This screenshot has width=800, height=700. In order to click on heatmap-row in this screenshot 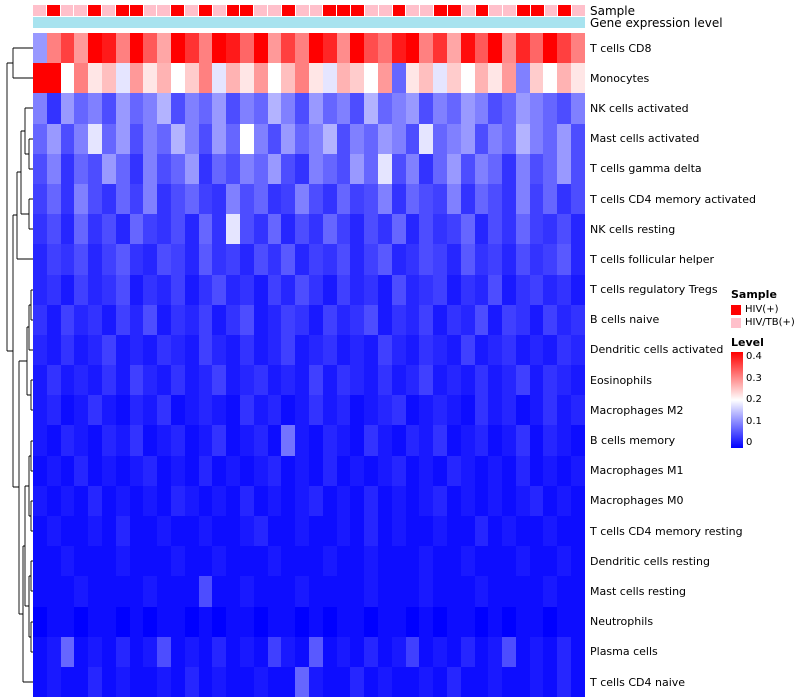, I will do `click(309, 319)`.